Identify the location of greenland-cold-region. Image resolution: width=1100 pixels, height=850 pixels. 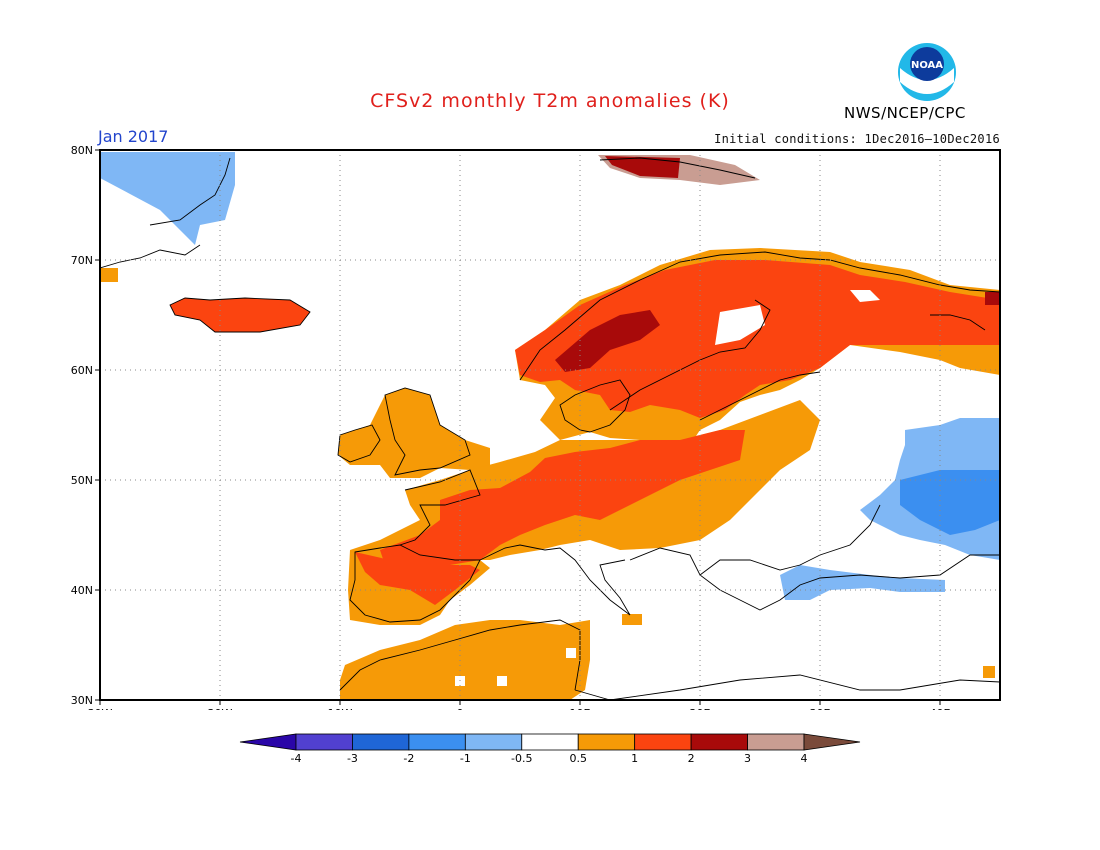
(167, 198).